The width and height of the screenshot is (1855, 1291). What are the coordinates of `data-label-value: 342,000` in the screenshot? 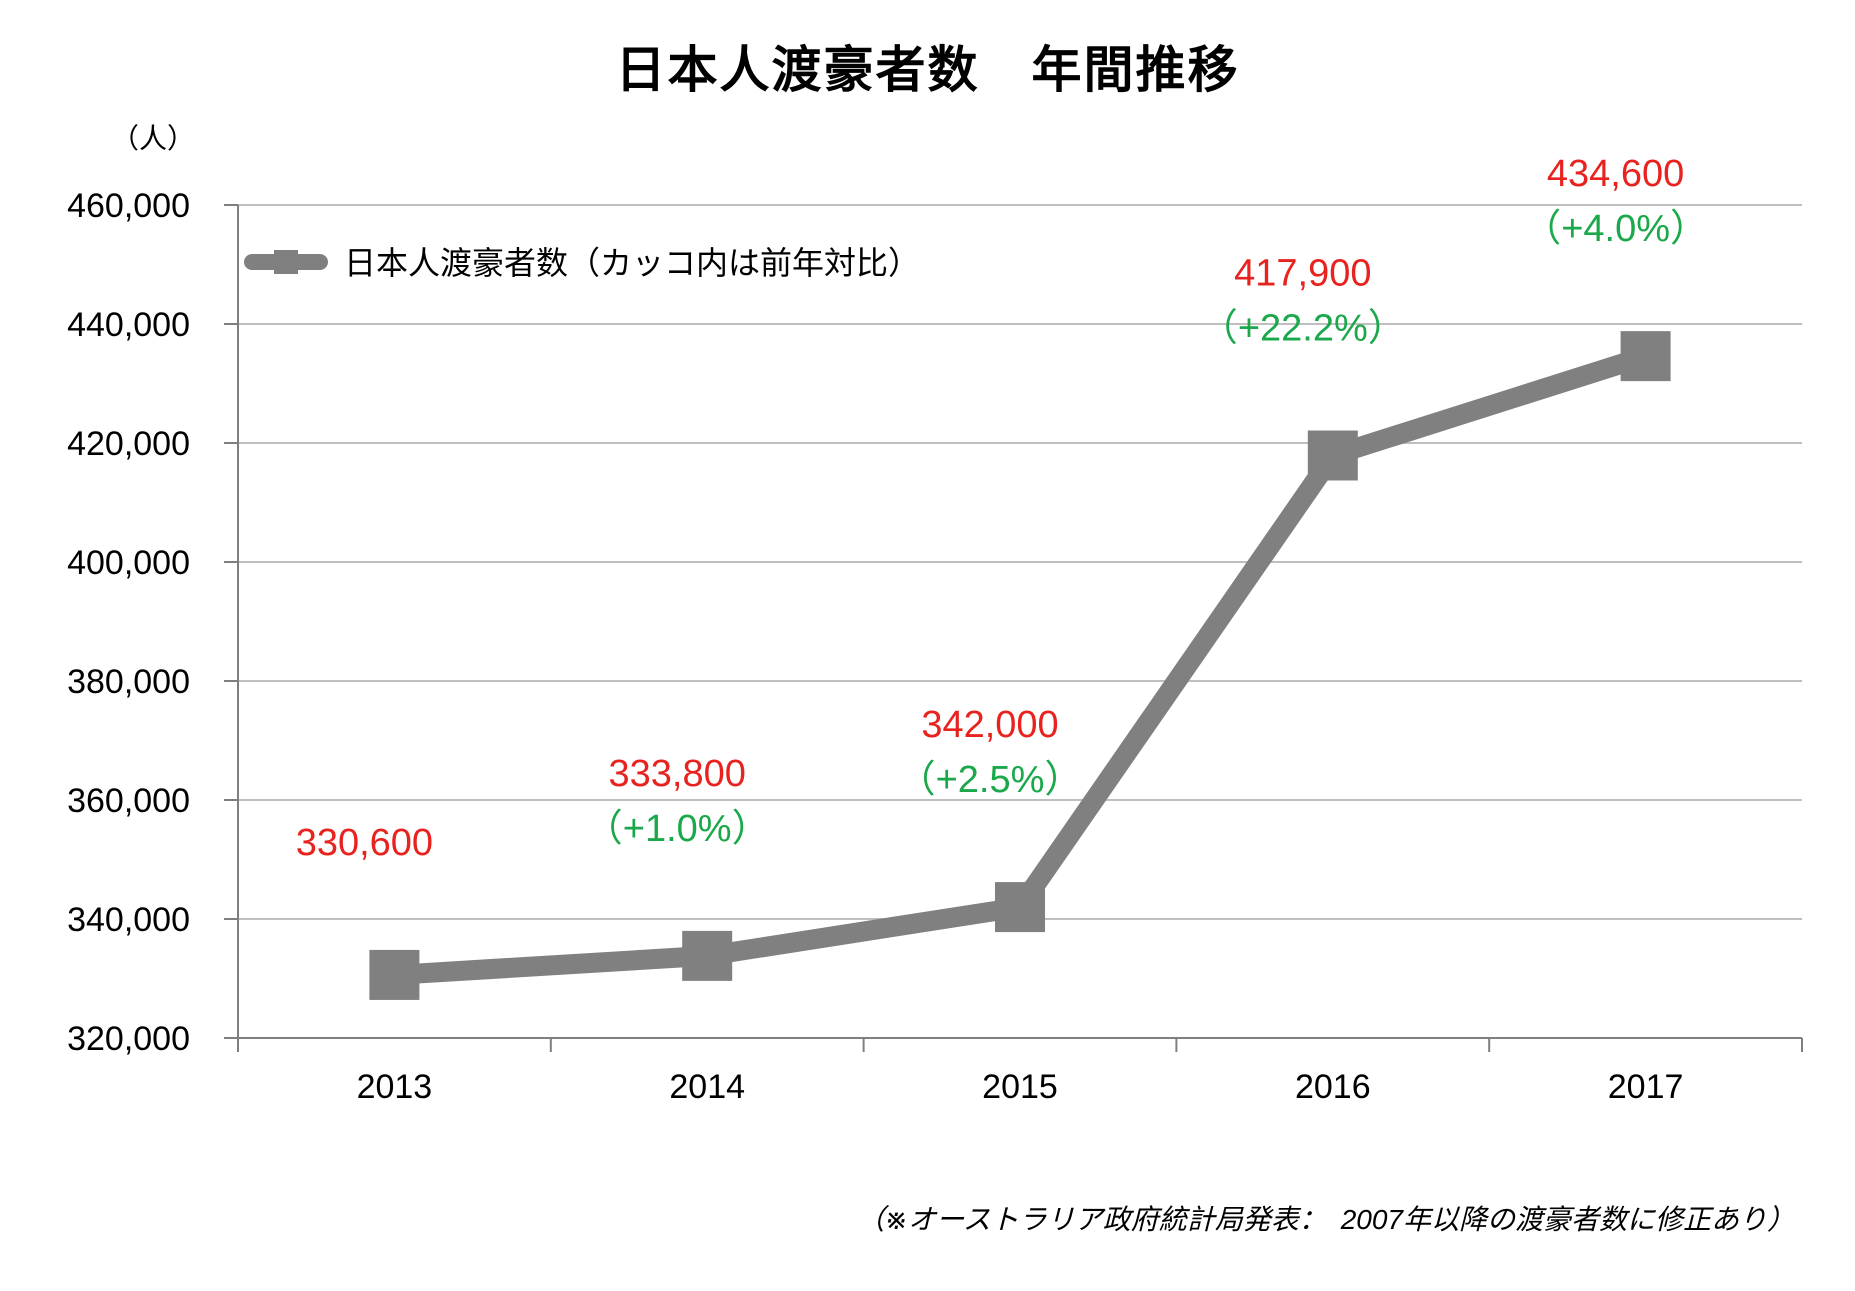 It's located at (989, 725).